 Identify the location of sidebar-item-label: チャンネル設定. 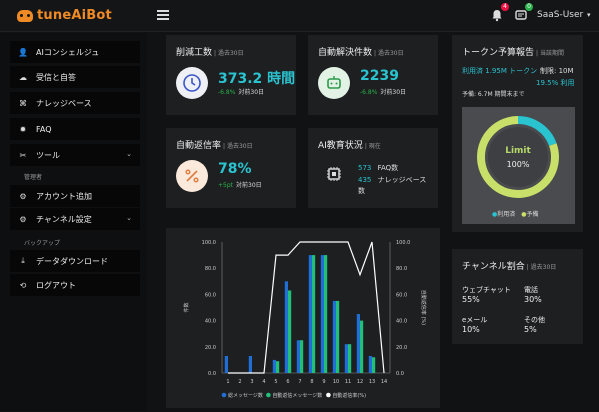
(64, 219).